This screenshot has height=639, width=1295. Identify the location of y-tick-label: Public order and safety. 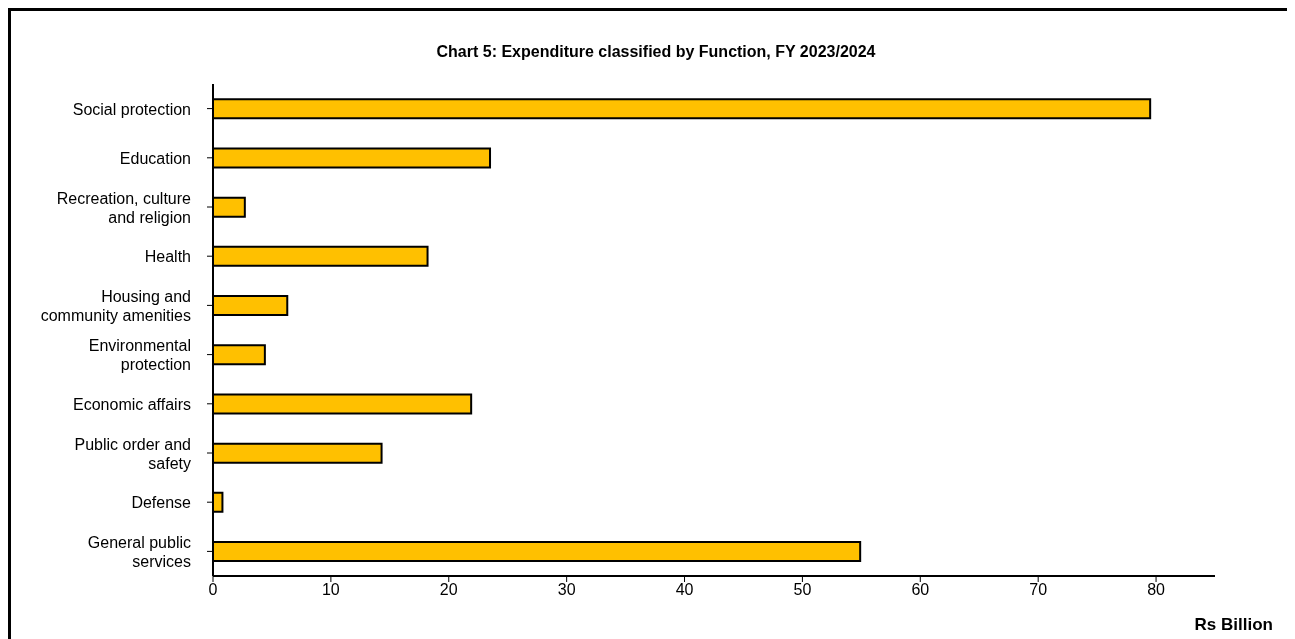
(132, 453).